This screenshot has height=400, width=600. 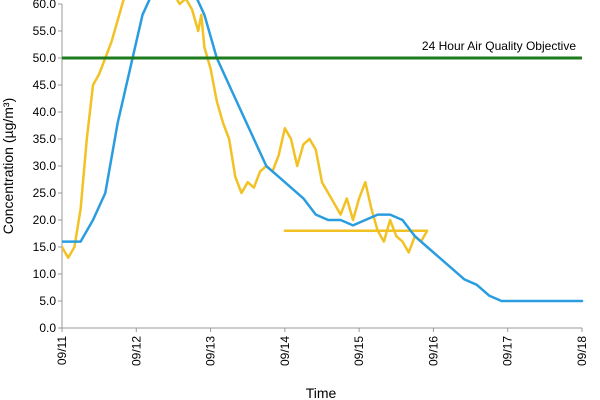 I want to click on y-tick-label: 55.0, so click(x=45, y=31).